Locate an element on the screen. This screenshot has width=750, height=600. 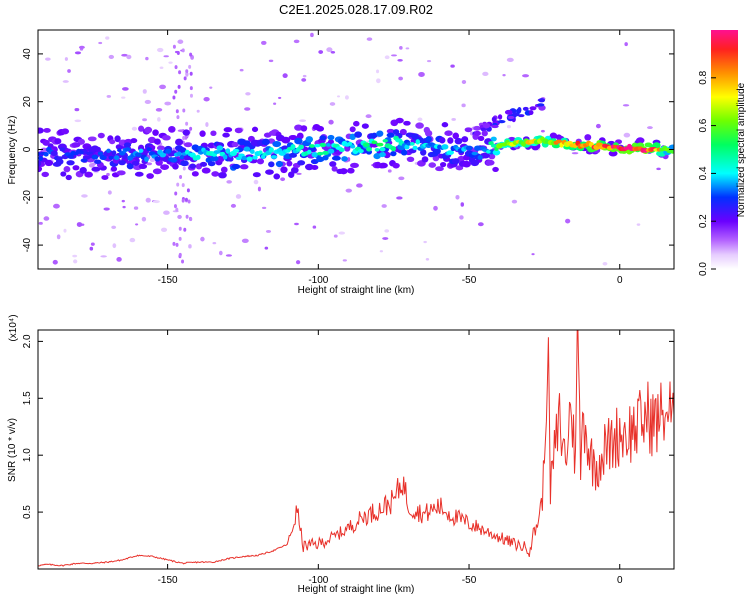
snr-x-tick-label: 0 is located at coordinates (620, 580).